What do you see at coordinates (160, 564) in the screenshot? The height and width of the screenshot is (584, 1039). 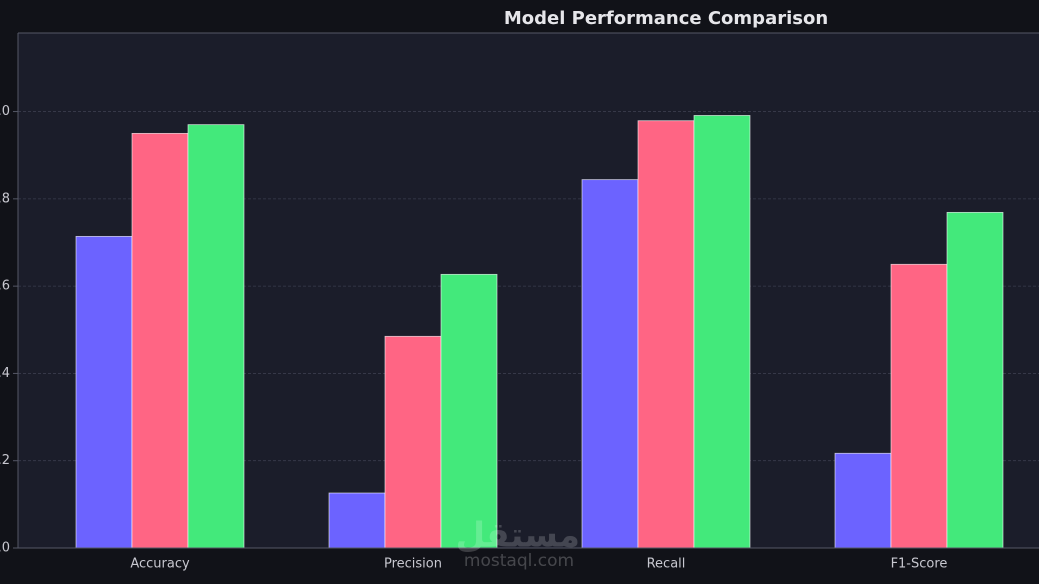 I see `x-tick-label: Accuracy` at bounding box center [160, 564].